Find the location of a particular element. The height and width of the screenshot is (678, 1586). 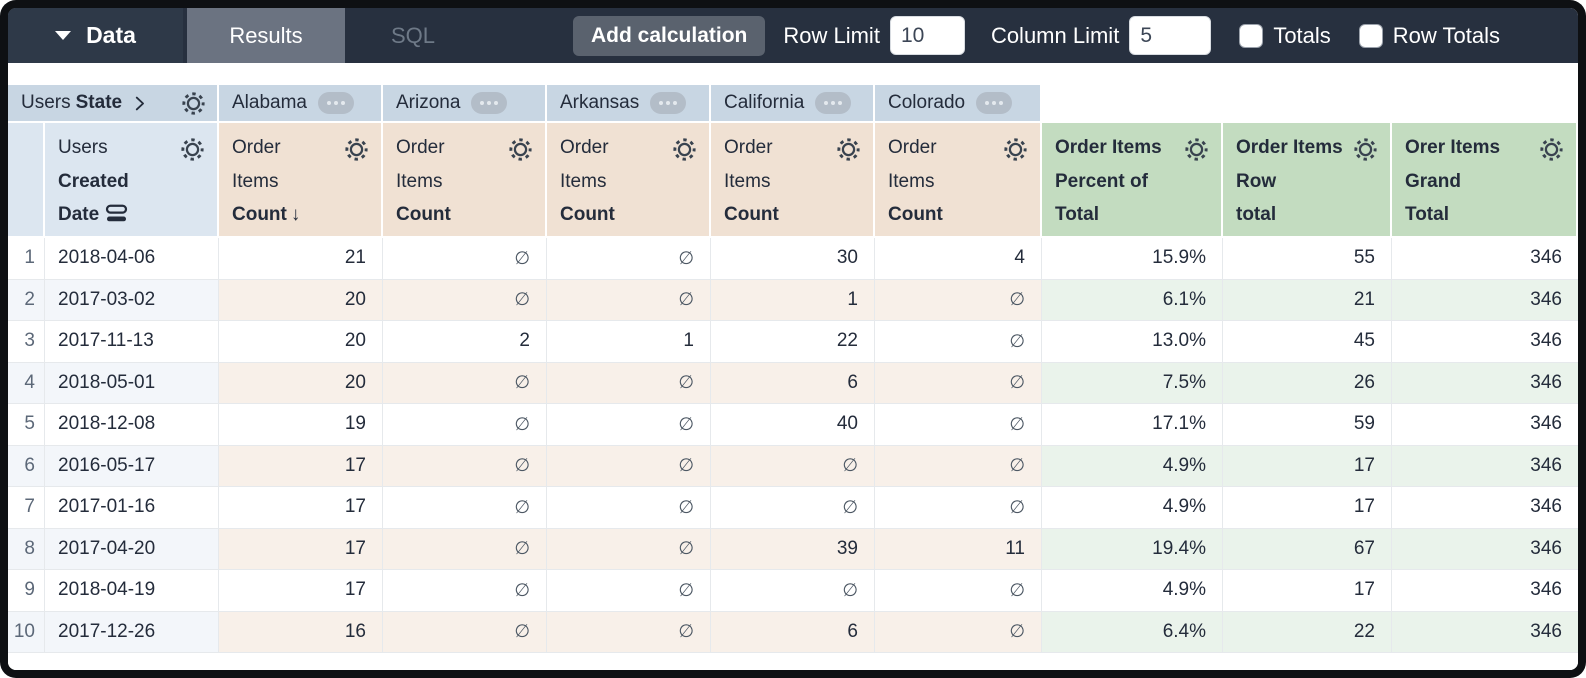

row-totals-checkbox is located at coordinates (1370, 35).